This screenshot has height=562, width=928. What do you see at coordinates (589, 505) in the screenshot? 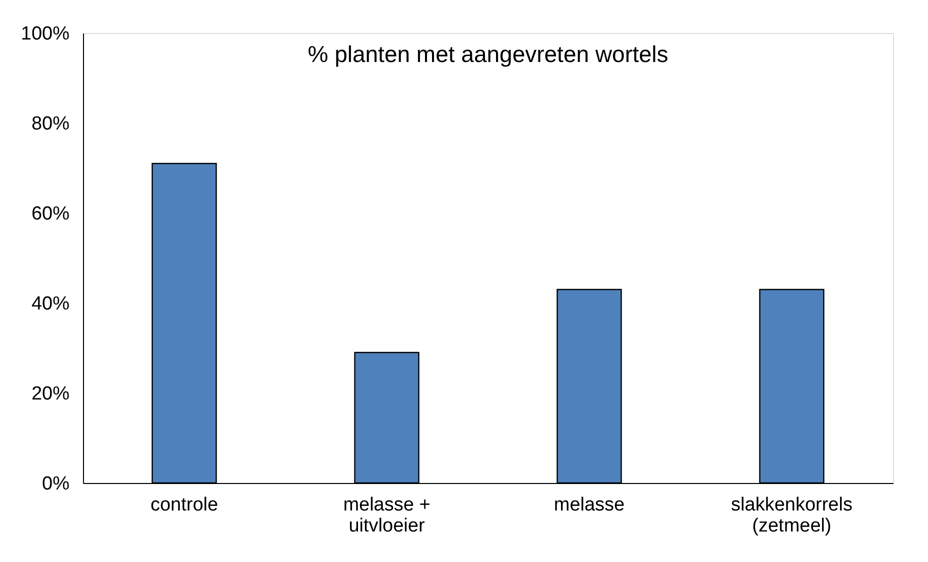
I see `x-tick-label: melasse` at bounding box center [589, 505].